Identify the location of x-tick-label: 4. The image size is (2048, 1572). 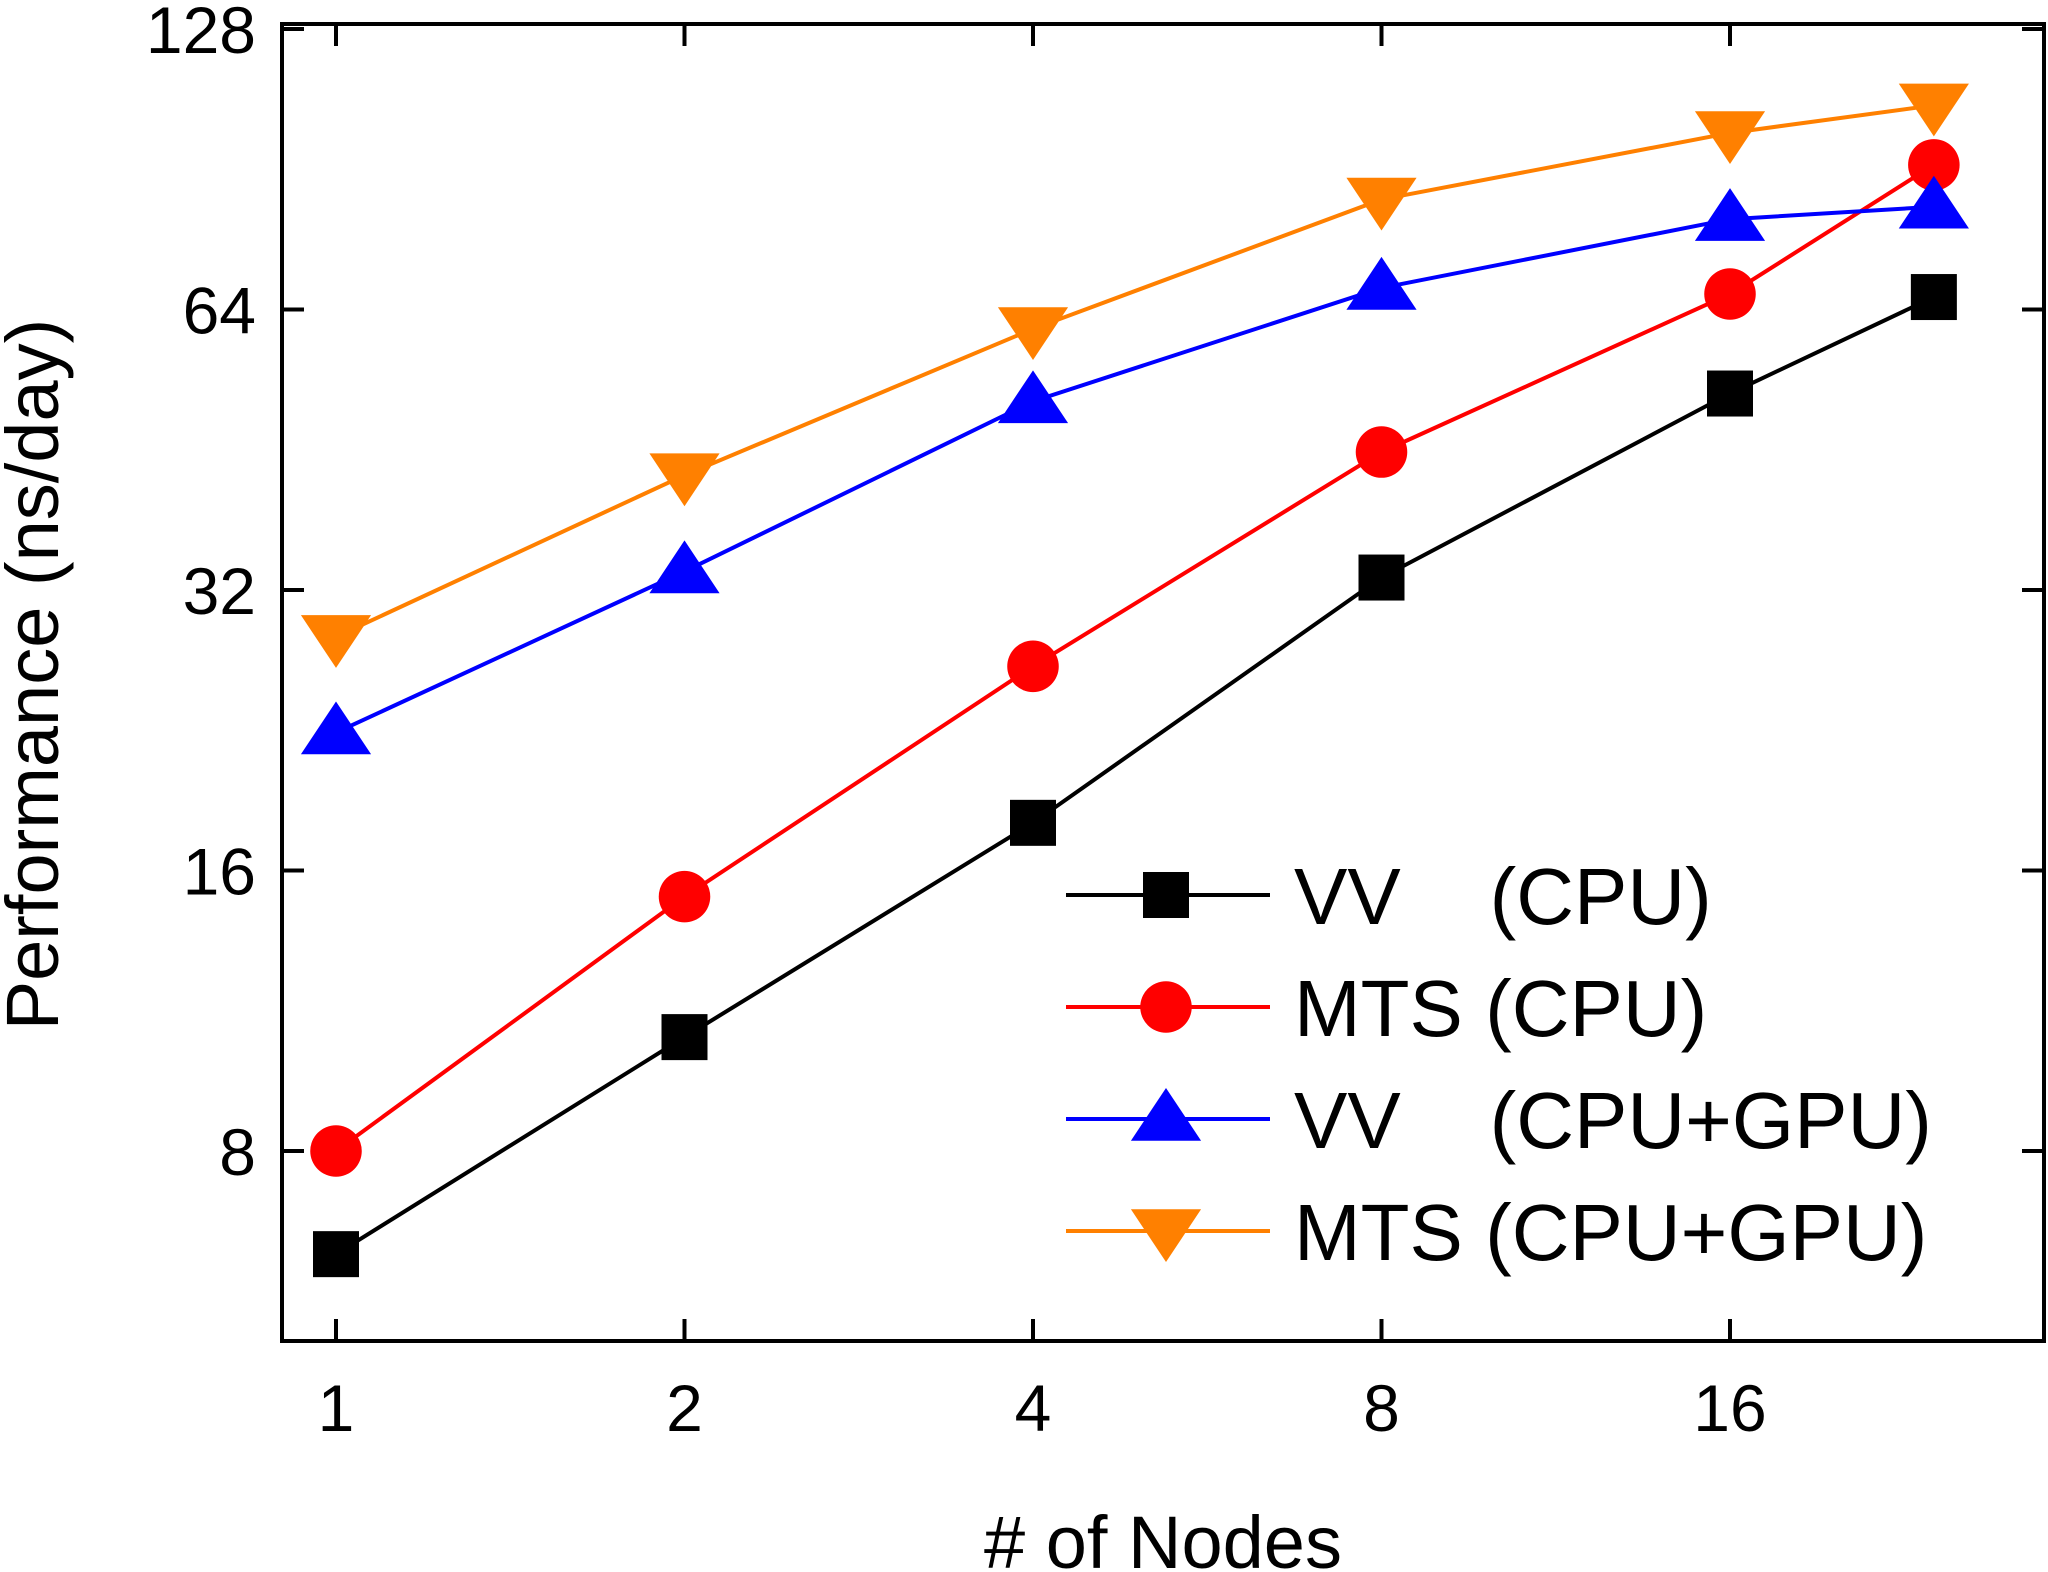
(1033, 1408).